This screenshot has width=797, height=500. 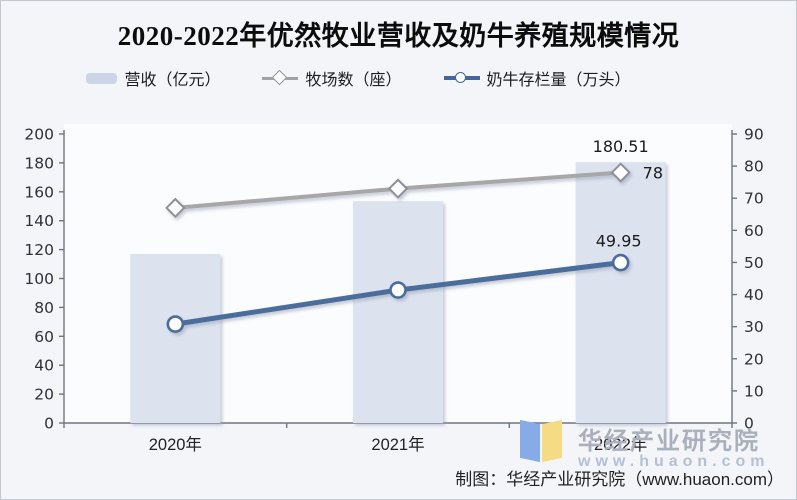 What do you see at coordinates (172, 80) in the screenshot?
I see `legend-label-revenue: 营收（亿元）` at bounding box center [172, 80].